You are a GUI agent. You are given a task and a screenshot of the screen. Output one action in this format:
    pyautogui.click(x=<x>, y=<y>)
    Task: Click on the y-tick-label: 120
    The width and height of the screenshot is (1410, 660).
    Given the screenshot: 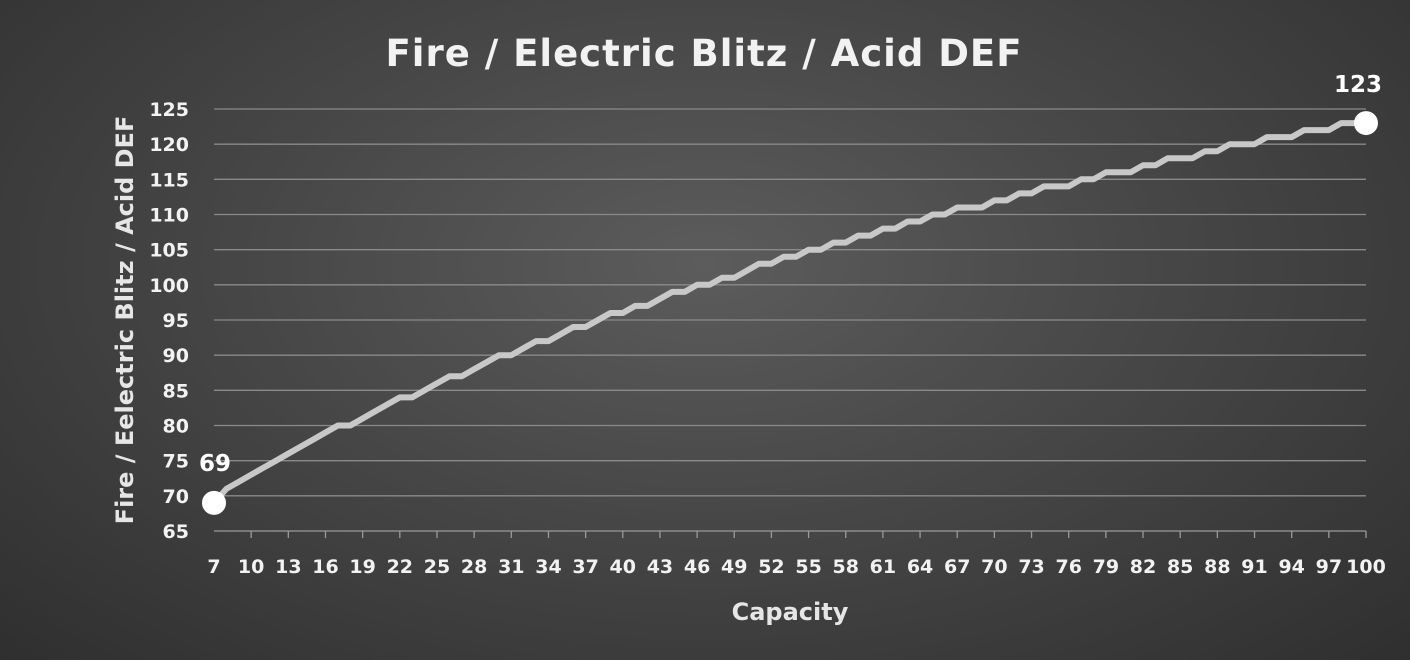 What is the action you would take?
    pyautogui.click(x=169, y=145)
    